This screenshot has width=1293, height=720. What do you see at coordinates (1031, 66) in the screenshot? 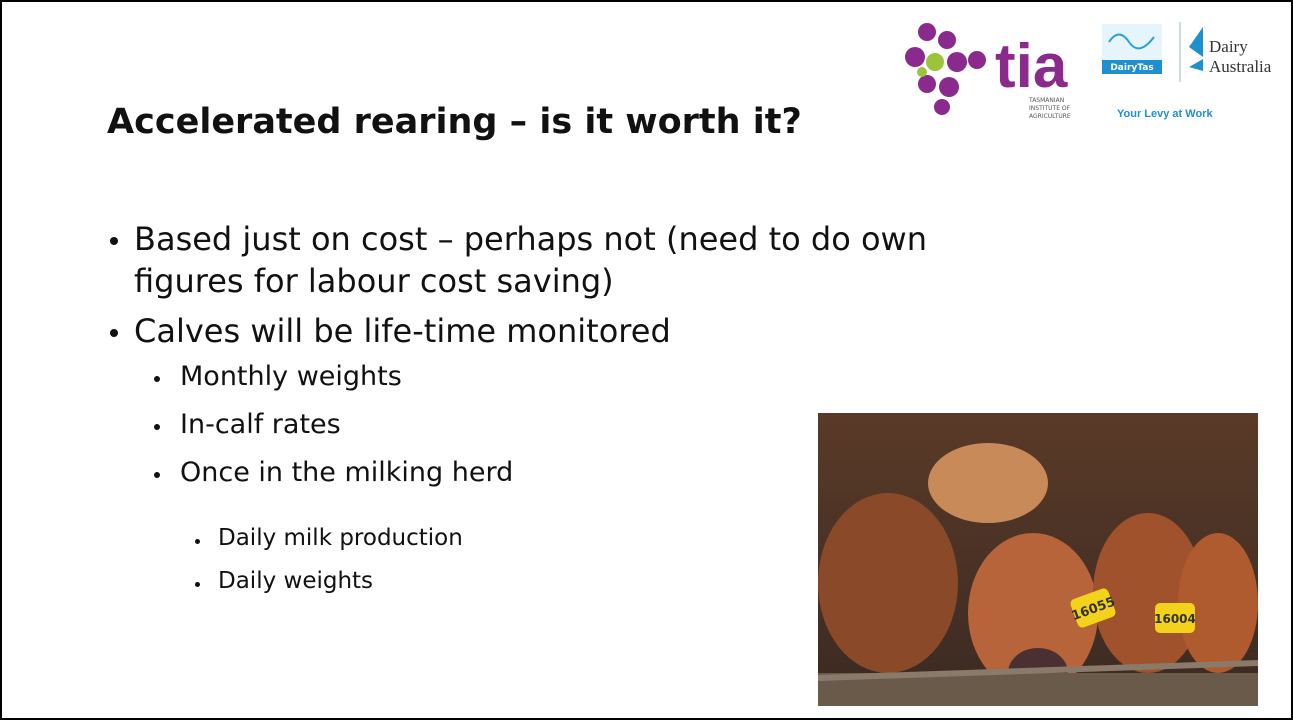
I see `tia-logo-text: tia` at bounding box center [1031, 66].